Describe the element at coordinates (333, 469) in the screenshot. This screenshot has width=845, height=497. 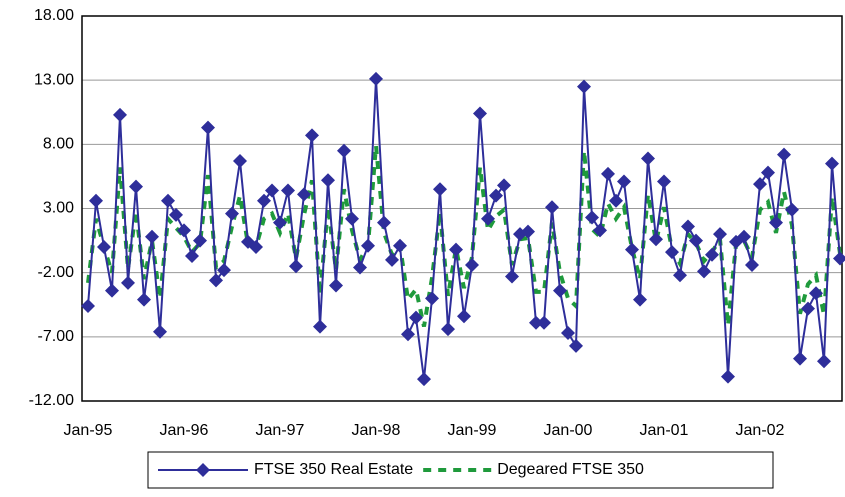
I see `legend-label: FTSE 350 Real Estate` at that location.